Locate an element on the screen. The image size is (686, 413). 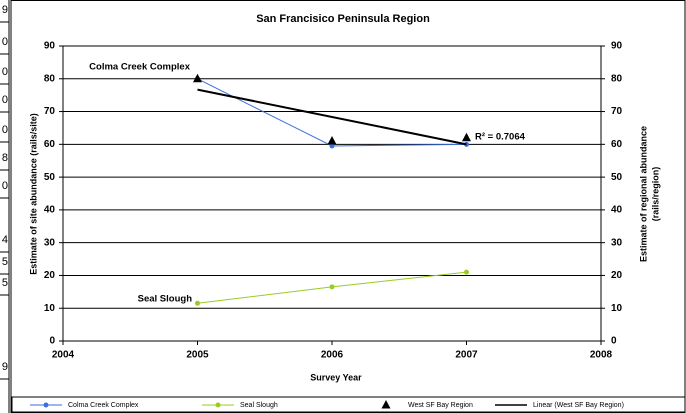
y-tick-label: 80 is located at coordinates (50, 78).